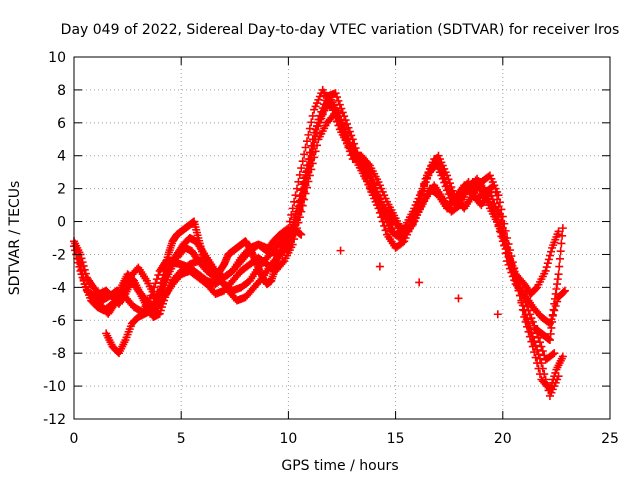  I want to click on y-tick-label: 4, so click(61, 157).